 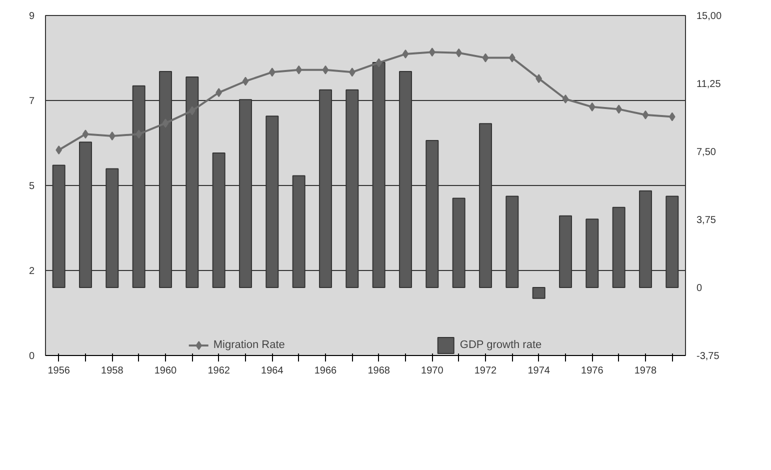 I want to click on x-tick-label: 1978, so click(x=646, y=371).